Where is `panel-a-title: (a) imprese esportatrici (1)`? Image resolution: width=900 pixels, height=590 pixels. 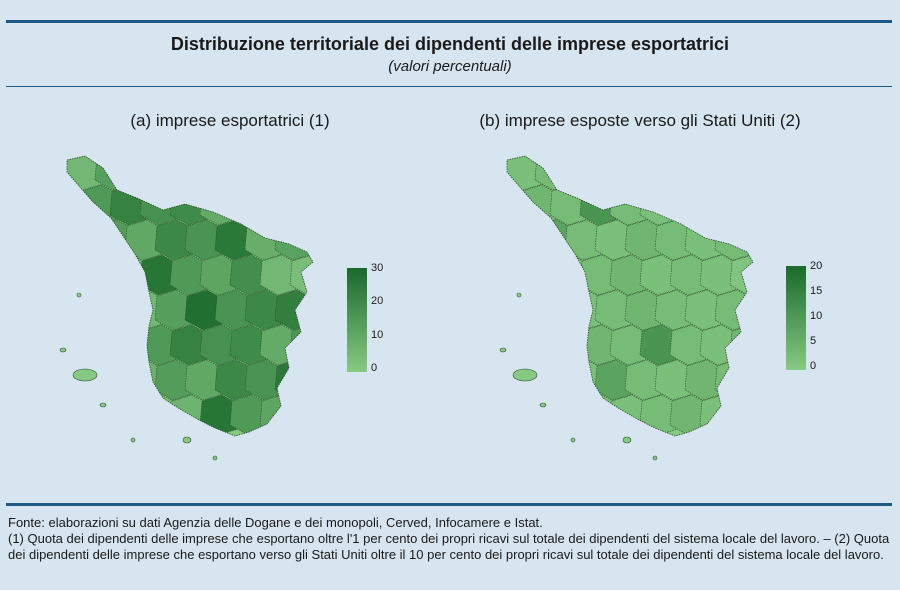 panel-a-title: (a) imprese esportatrici (1) is located at coordinates (230, 120).